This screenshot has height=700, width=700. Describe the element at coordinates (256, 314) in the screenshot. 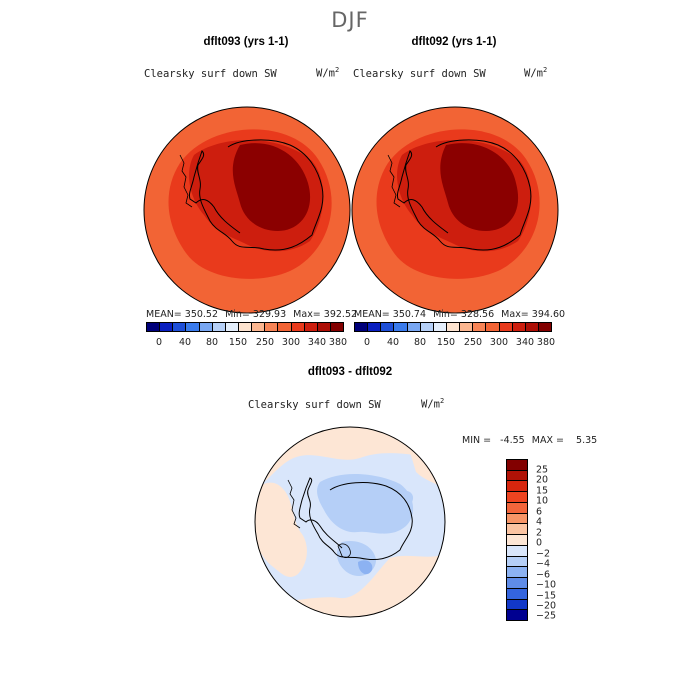

I see `panel-1-min: Min= 329.93` at that location.